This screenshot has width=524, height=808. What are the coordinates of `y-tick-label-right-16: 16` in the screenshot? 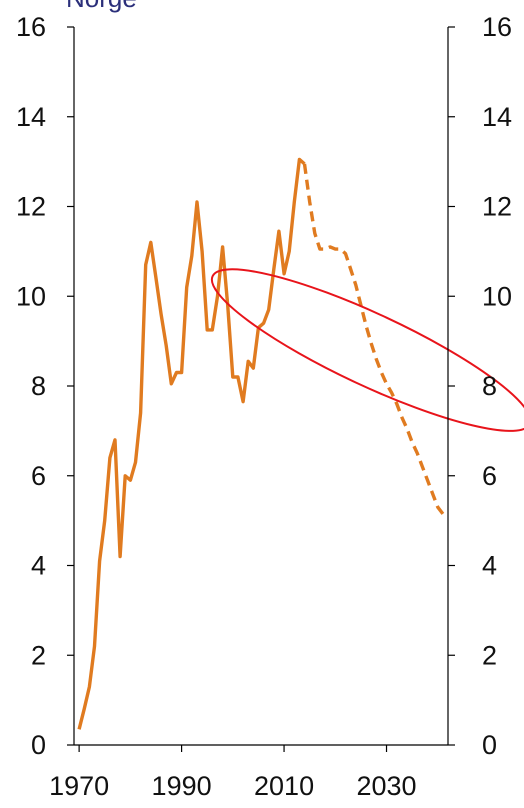 It's located at (497, 27).